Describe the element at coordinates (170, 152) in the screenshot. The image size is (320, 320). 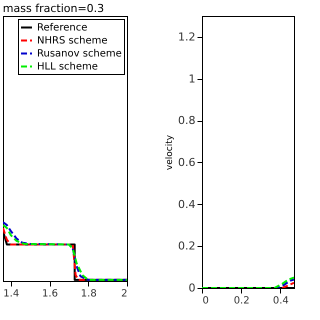
I see `y-axis-title: velocity` at that location.